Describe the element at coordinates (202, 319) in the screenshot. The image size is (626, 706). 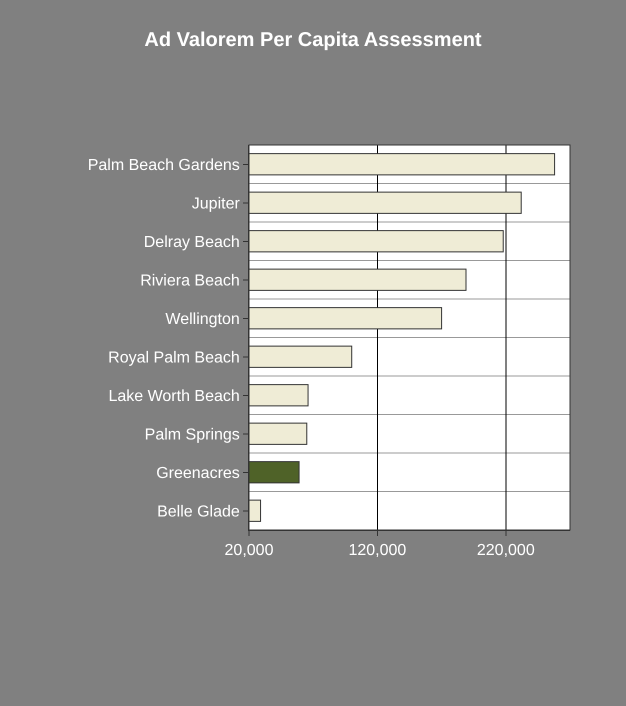
I see `y-tick-label: Wellington` at that location.